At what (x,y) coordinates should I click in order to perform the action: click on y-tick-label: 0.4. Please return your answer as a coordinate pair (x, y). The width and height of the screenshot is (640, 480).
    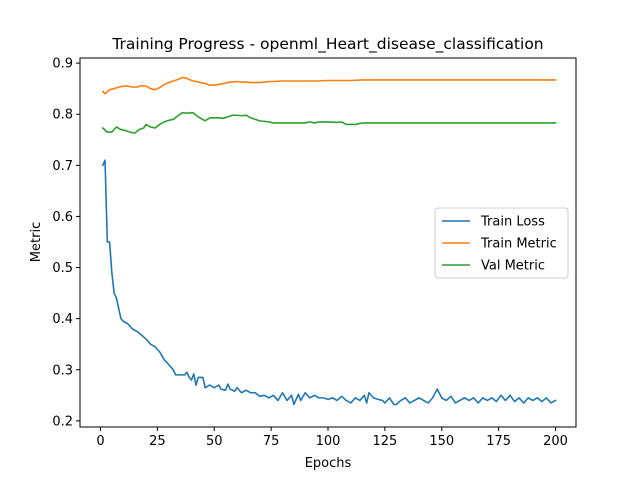
    Looking at the image, I should click on (62, 319).